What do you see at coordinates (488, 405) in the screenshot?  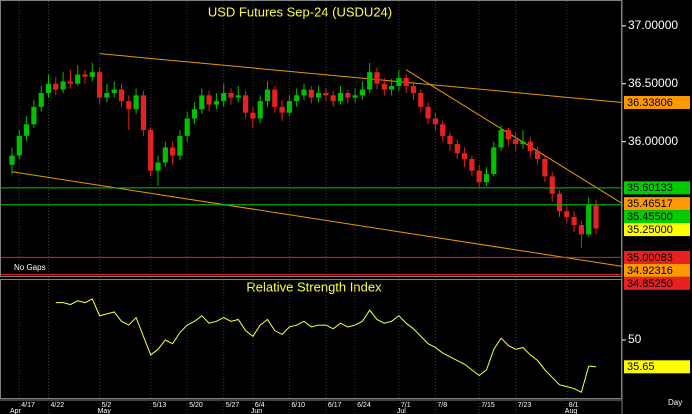 I see `x-tick-label: 7/15` at bounding box center [488, 405].